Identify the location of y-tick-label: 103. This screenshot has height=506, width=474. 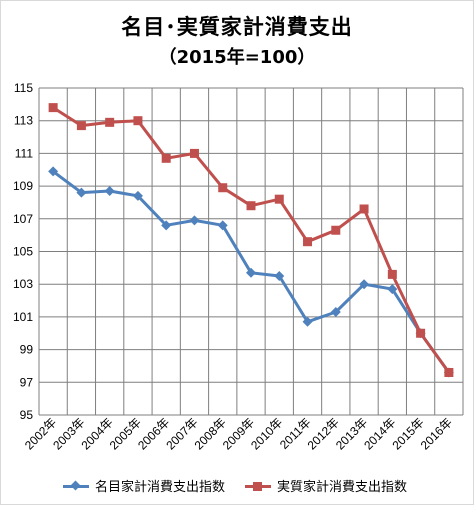
(23, 284).